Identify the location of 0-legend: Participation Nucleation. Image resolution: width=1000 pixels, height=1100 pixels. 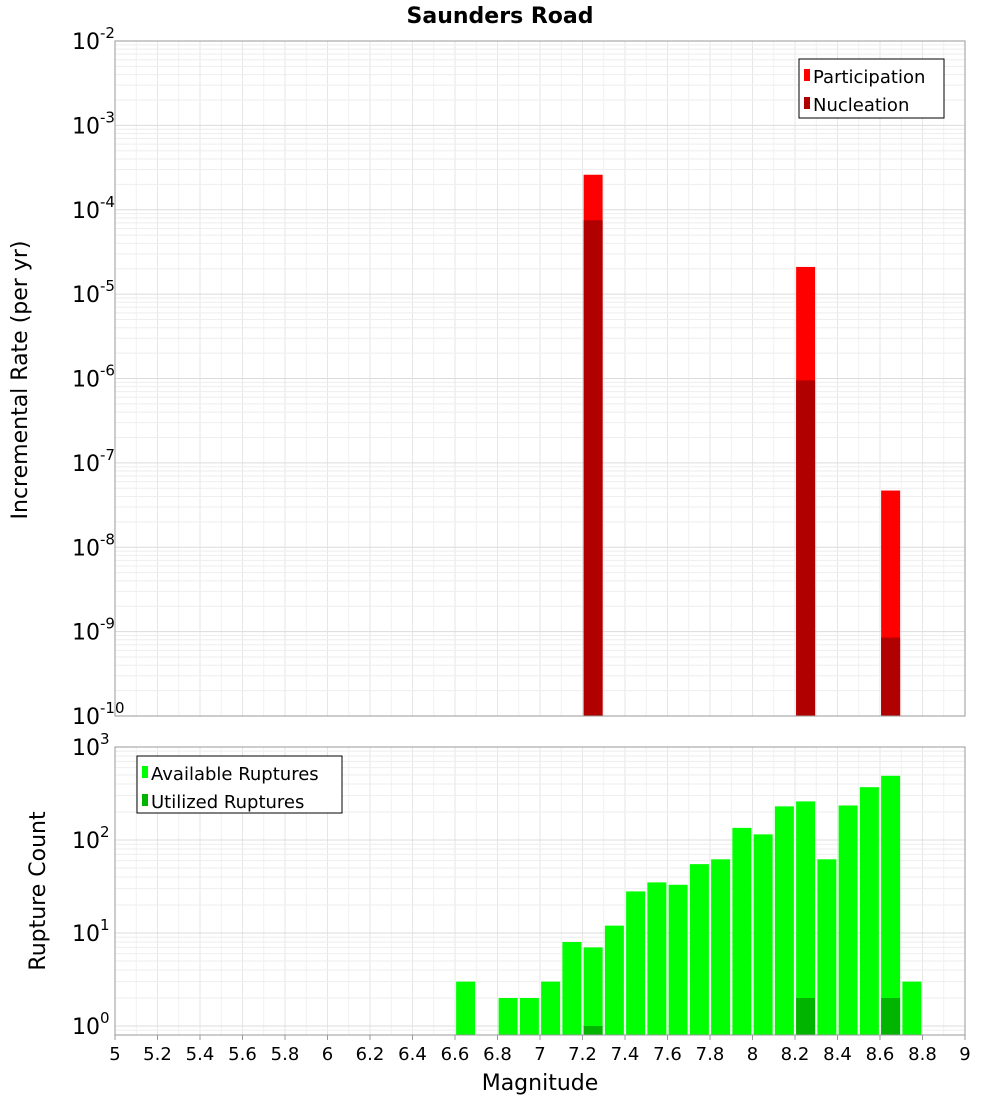
(871, 88).